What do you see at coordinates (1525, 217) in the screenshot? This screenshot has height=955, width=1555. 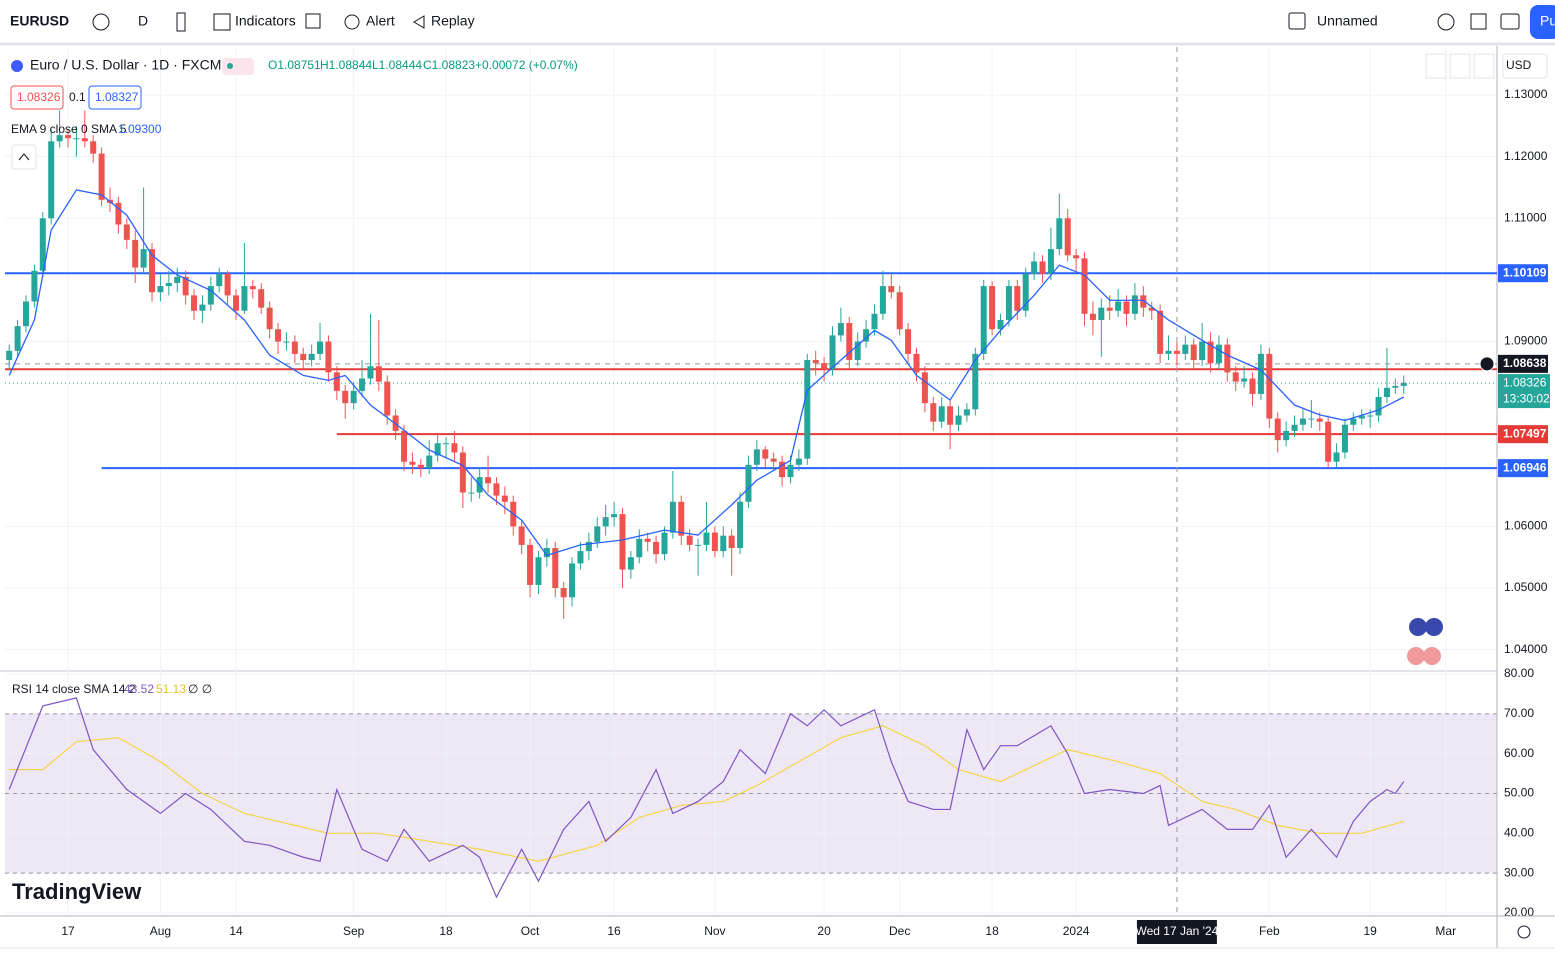 I see `y-tick-label: 1.11000` at bounding box center [1525, 217].